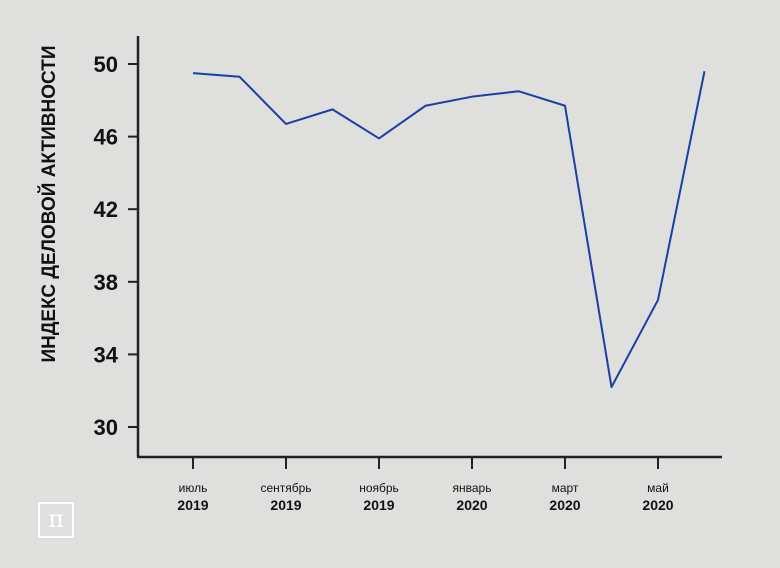 This screenshot has width=780, height=568. Describe the element at coordinates (106, 282) in the screenshot. I see `y-tick-label: 38` at that location.